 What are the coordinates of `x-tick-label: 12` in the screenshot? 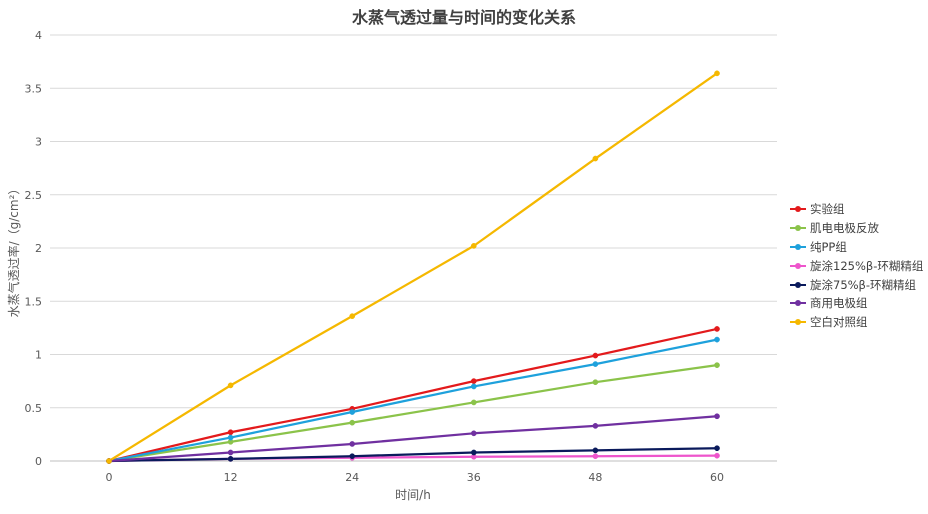 It's located at (231, 477).